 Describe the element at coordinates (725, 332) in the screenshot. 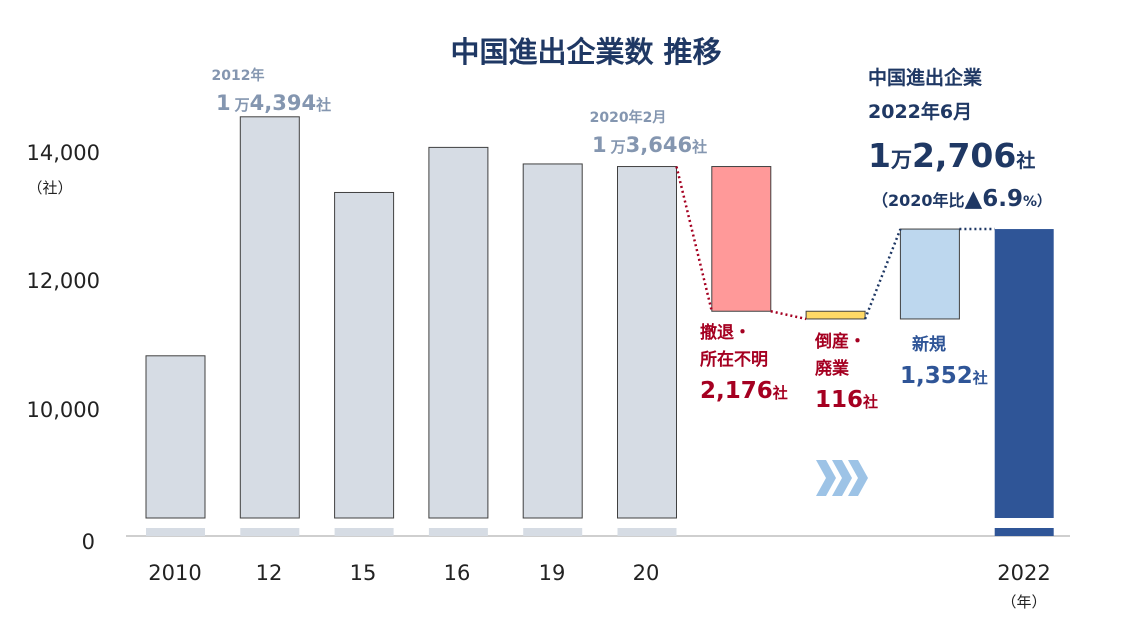

I see `annotation-withdrawal-line1: 撤退・` at that location.